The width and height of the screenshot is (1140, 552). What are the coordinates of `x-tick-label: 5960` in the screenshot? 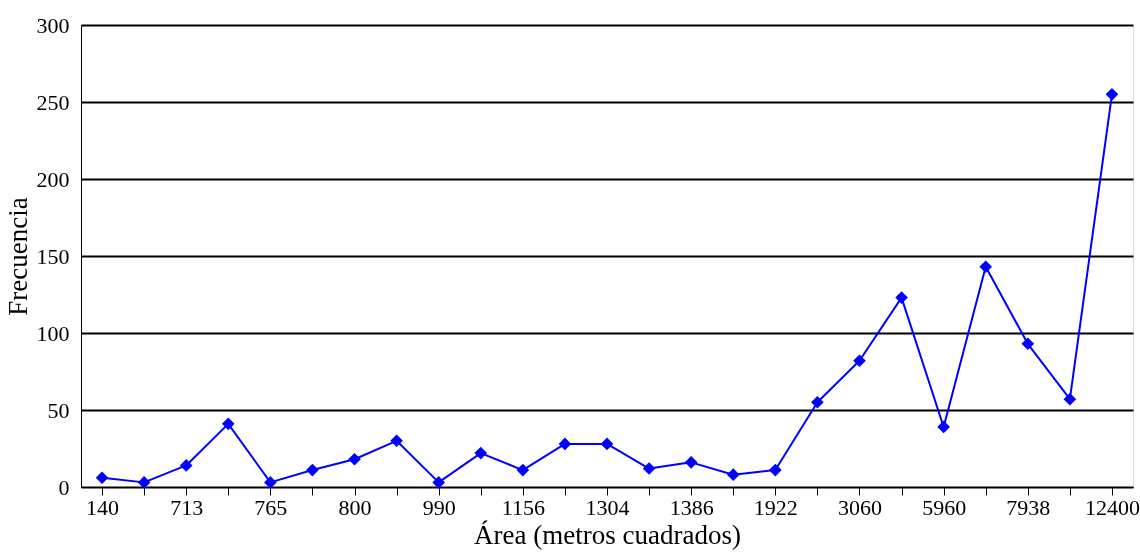 It's located at (944, 507).